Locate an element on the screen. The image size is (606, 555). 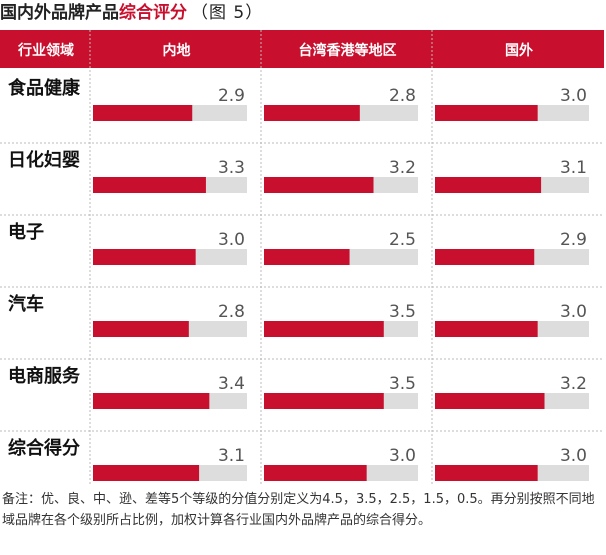
value-label: 3.3 is located at coordinates (231, 168).